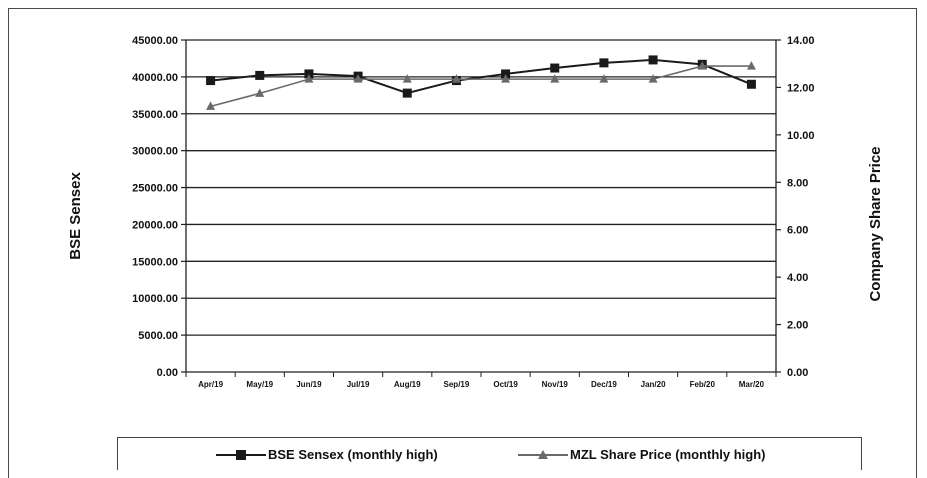  I want to click on legend-sample-square, so click(241, 454).